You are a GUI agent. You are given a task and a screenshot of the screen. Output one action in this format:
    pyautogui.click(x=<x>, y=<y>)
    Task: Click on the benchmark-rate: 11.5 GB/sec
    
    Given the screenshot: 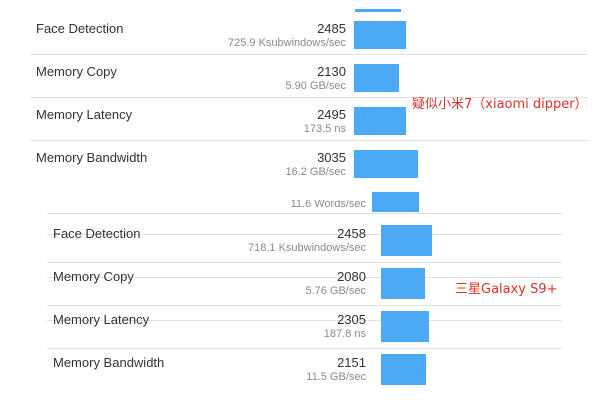 What is the action you would take?
    pyautogui.click(x=336, y=377)
    